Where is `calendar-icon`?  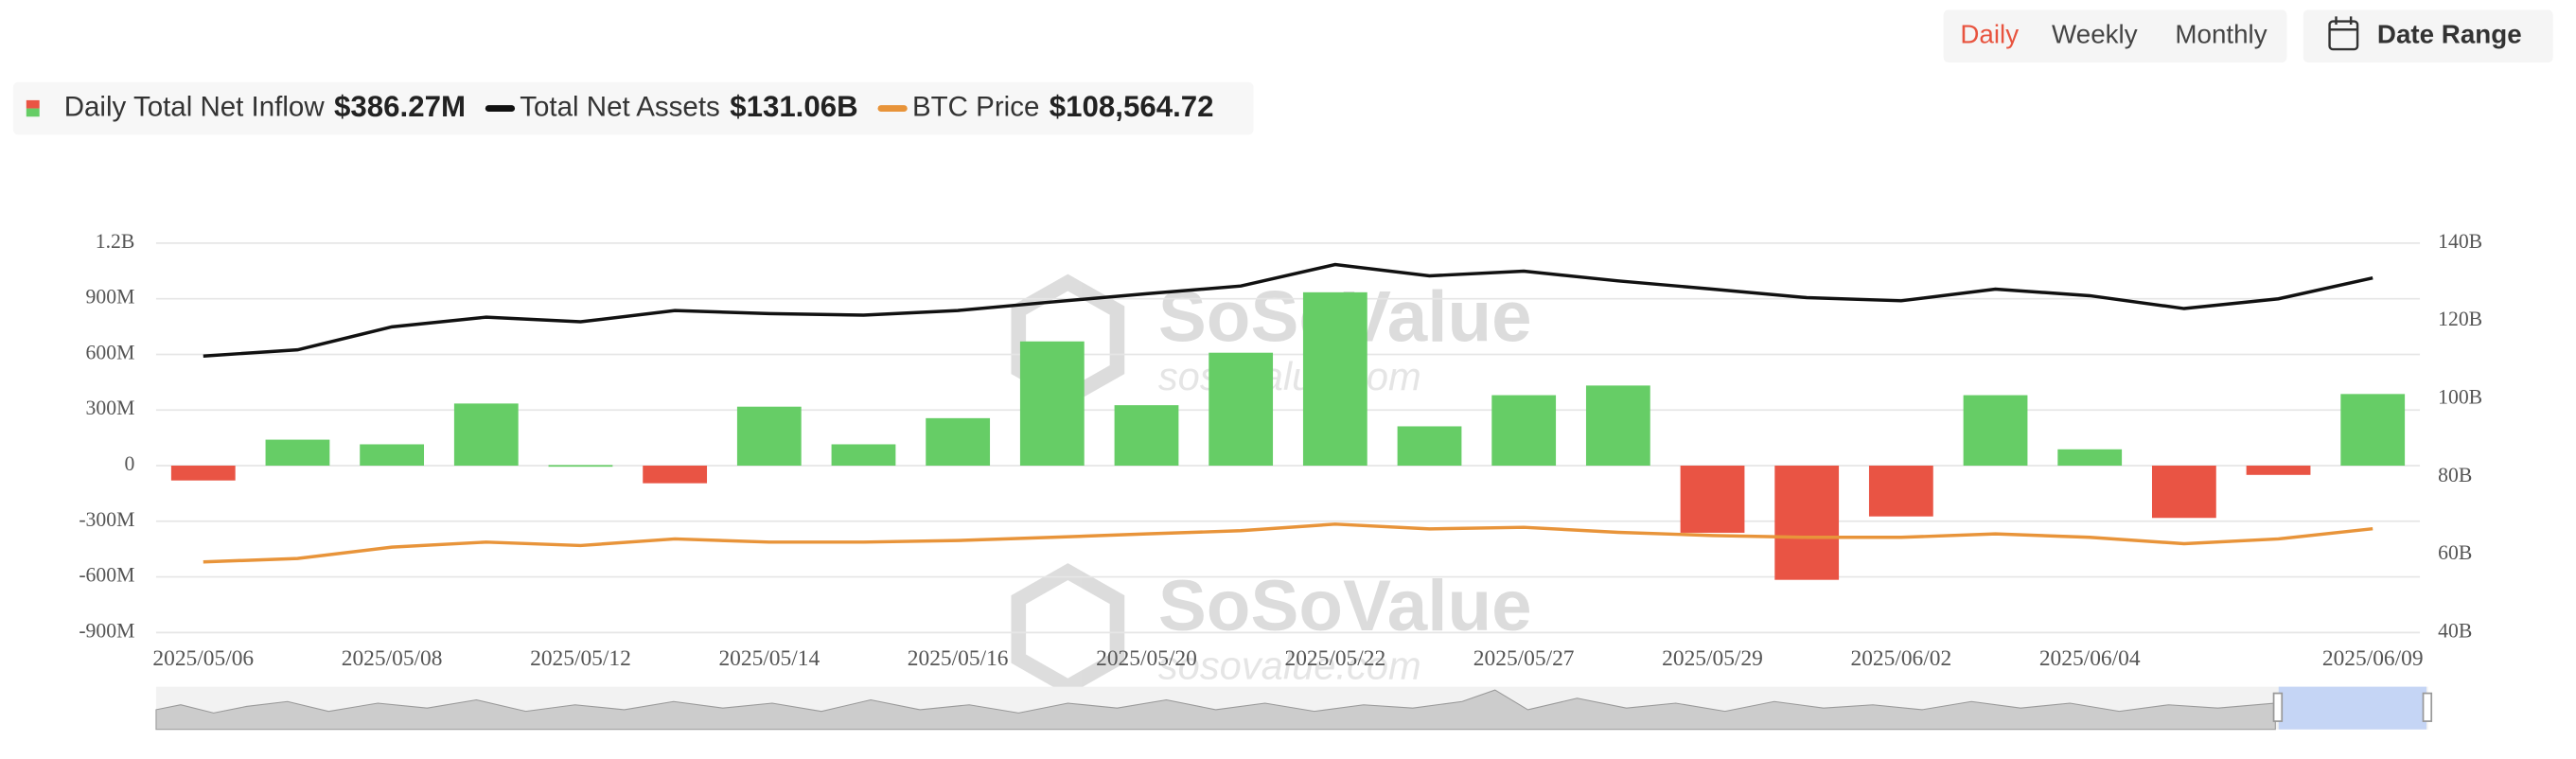
calendar-icon is located at coordinates (2343, 33).